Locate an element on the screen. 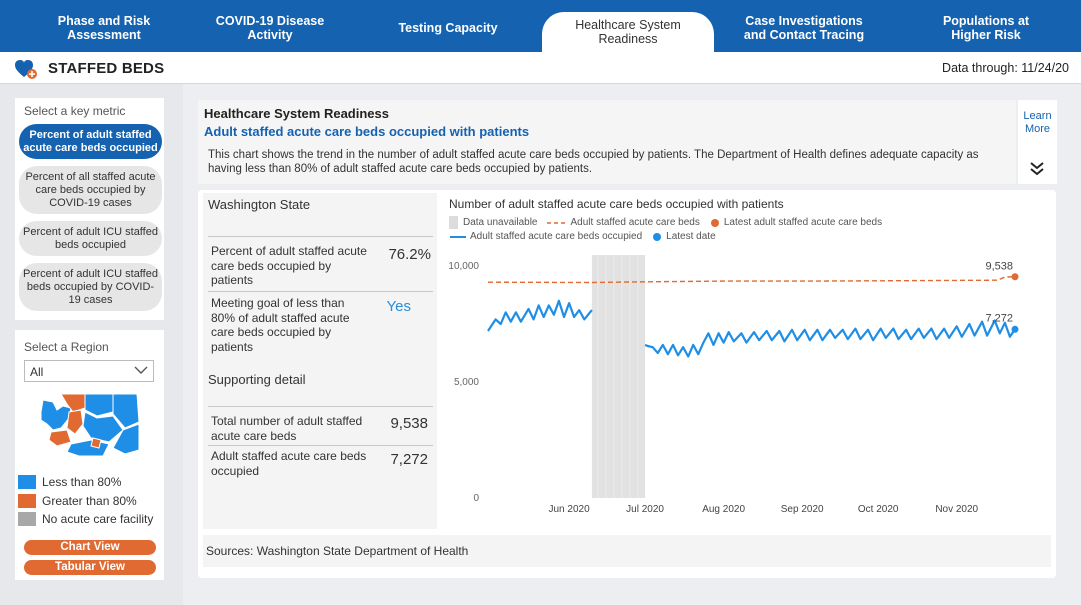 Image resolution: width=1081 pixels, height=605 pixels. tab-label: Healthcare System Readiness is located at coordinates (628, 32).